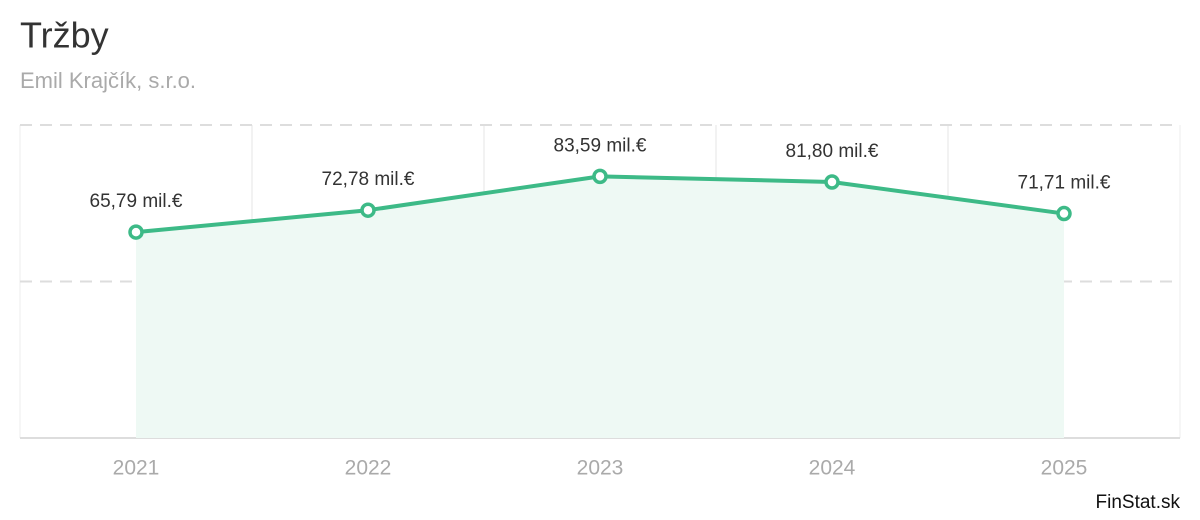 Image resolution: width=1200 pixels, height=520 pixels. I want to click on x-tick-label: 2023, so click(600, 468).